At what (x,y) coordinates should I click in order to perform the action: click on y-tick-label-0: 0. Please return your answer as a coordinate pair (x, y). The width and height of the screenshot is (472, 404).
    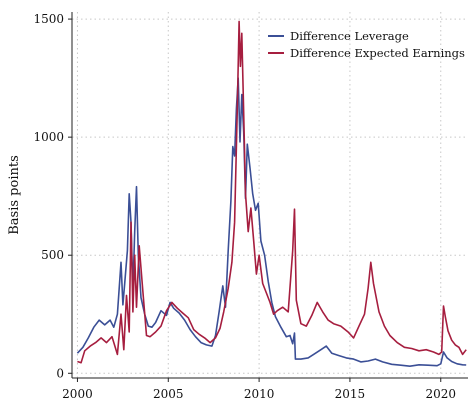
    Looking at the image, I should click on (60, 373).